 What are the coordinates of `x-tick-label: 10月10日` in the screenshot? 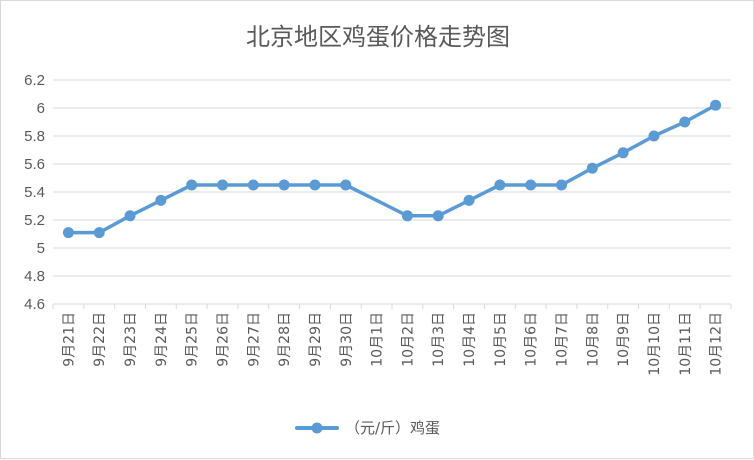 It's located at (655, 344).